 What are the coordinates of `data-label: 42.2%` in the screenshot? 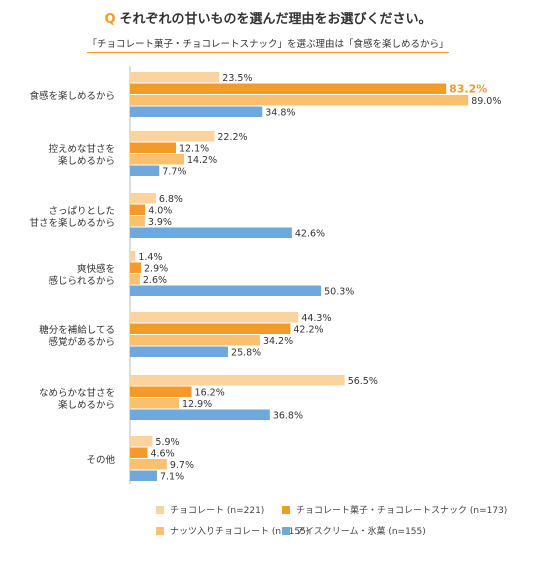 It's located at (308, 330).